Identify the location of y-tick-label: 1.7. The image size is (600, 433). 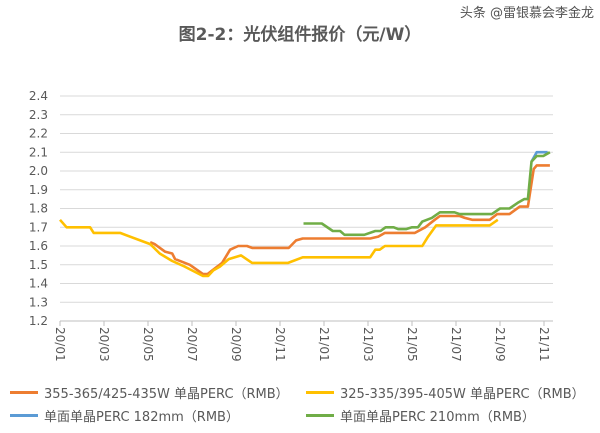
(38, 227).